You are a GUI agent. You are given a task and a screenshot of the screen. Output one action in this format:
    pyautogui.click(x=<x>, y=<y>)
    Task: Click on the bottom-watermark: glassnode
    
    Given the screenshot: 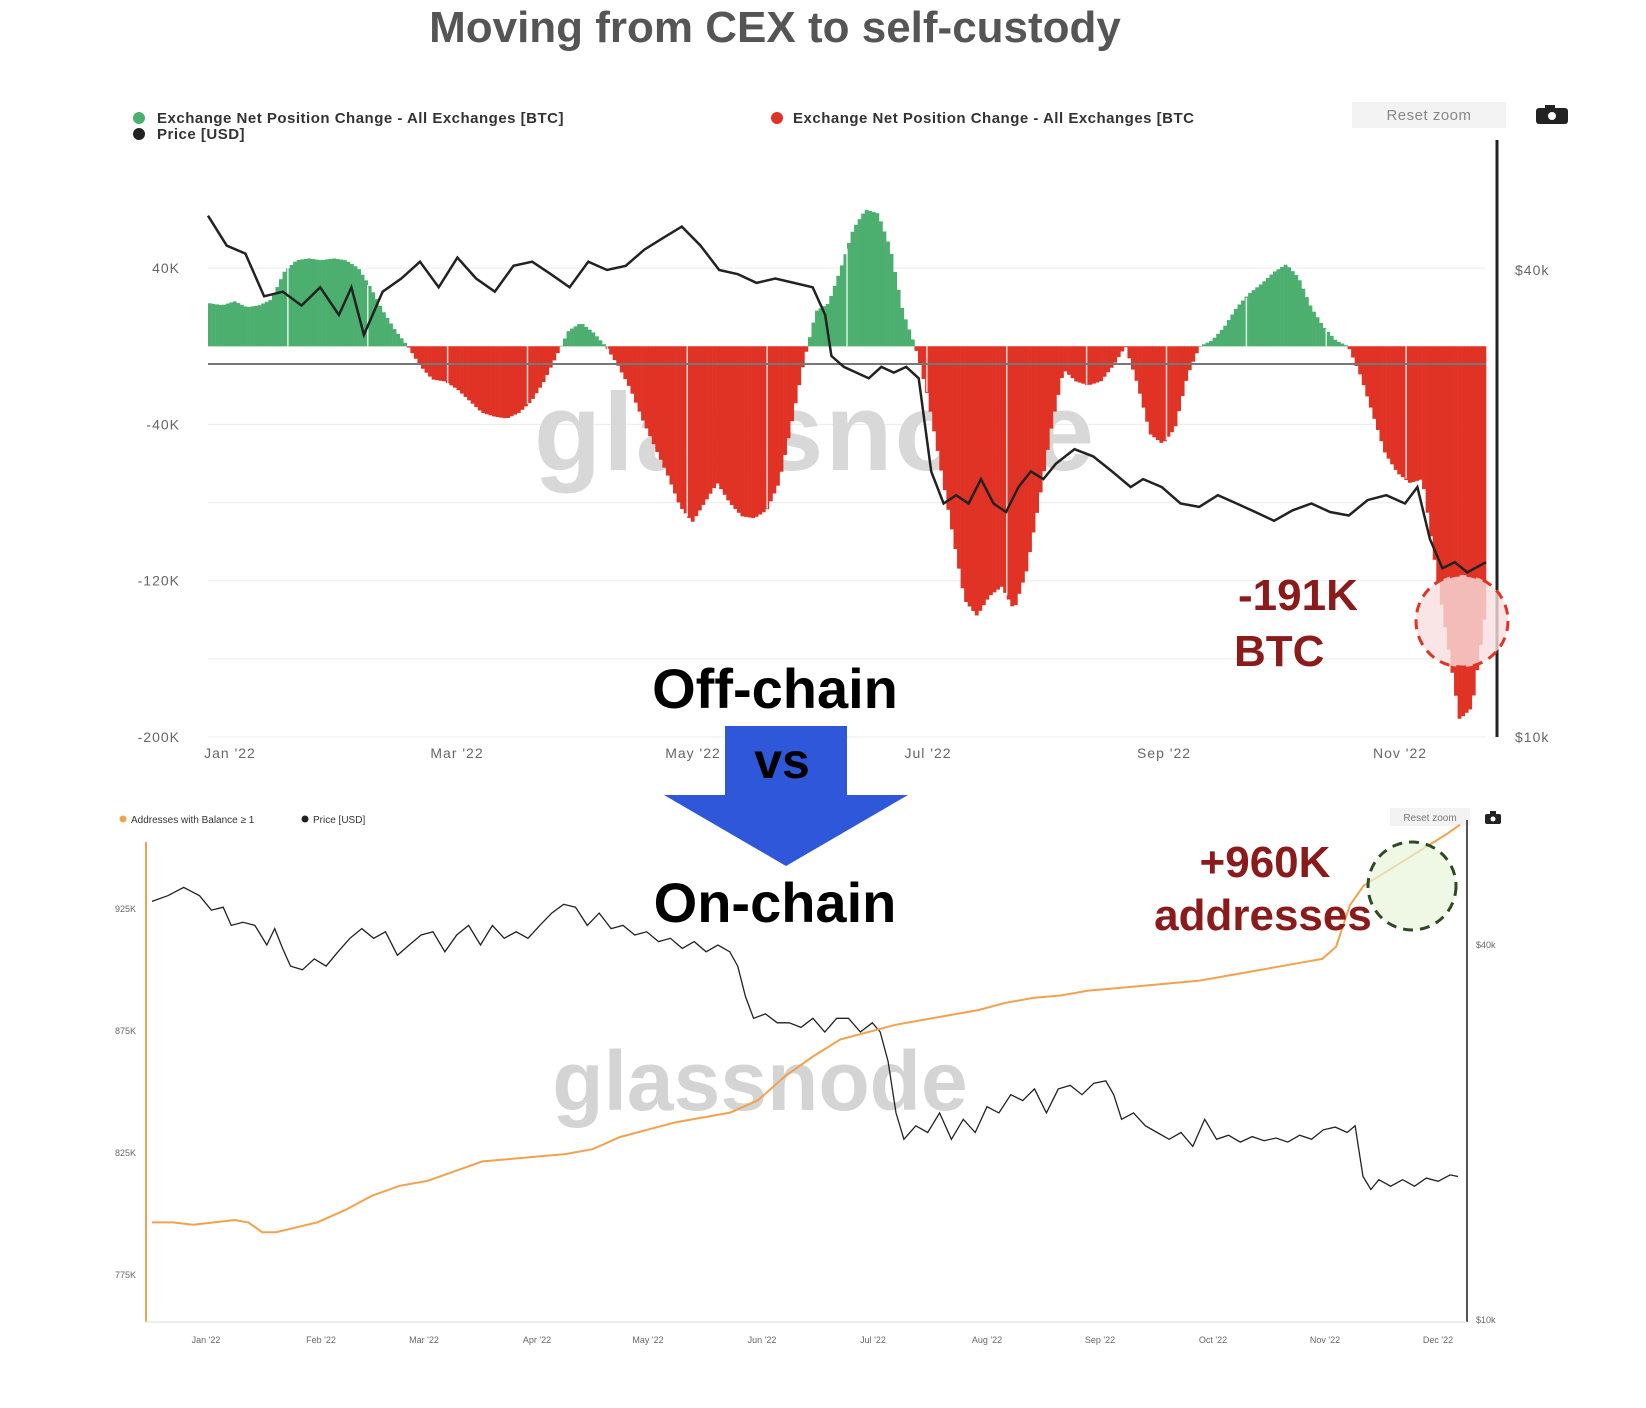 What is the action you would take?
    pyautogui.click(x=759, y=1081)
    